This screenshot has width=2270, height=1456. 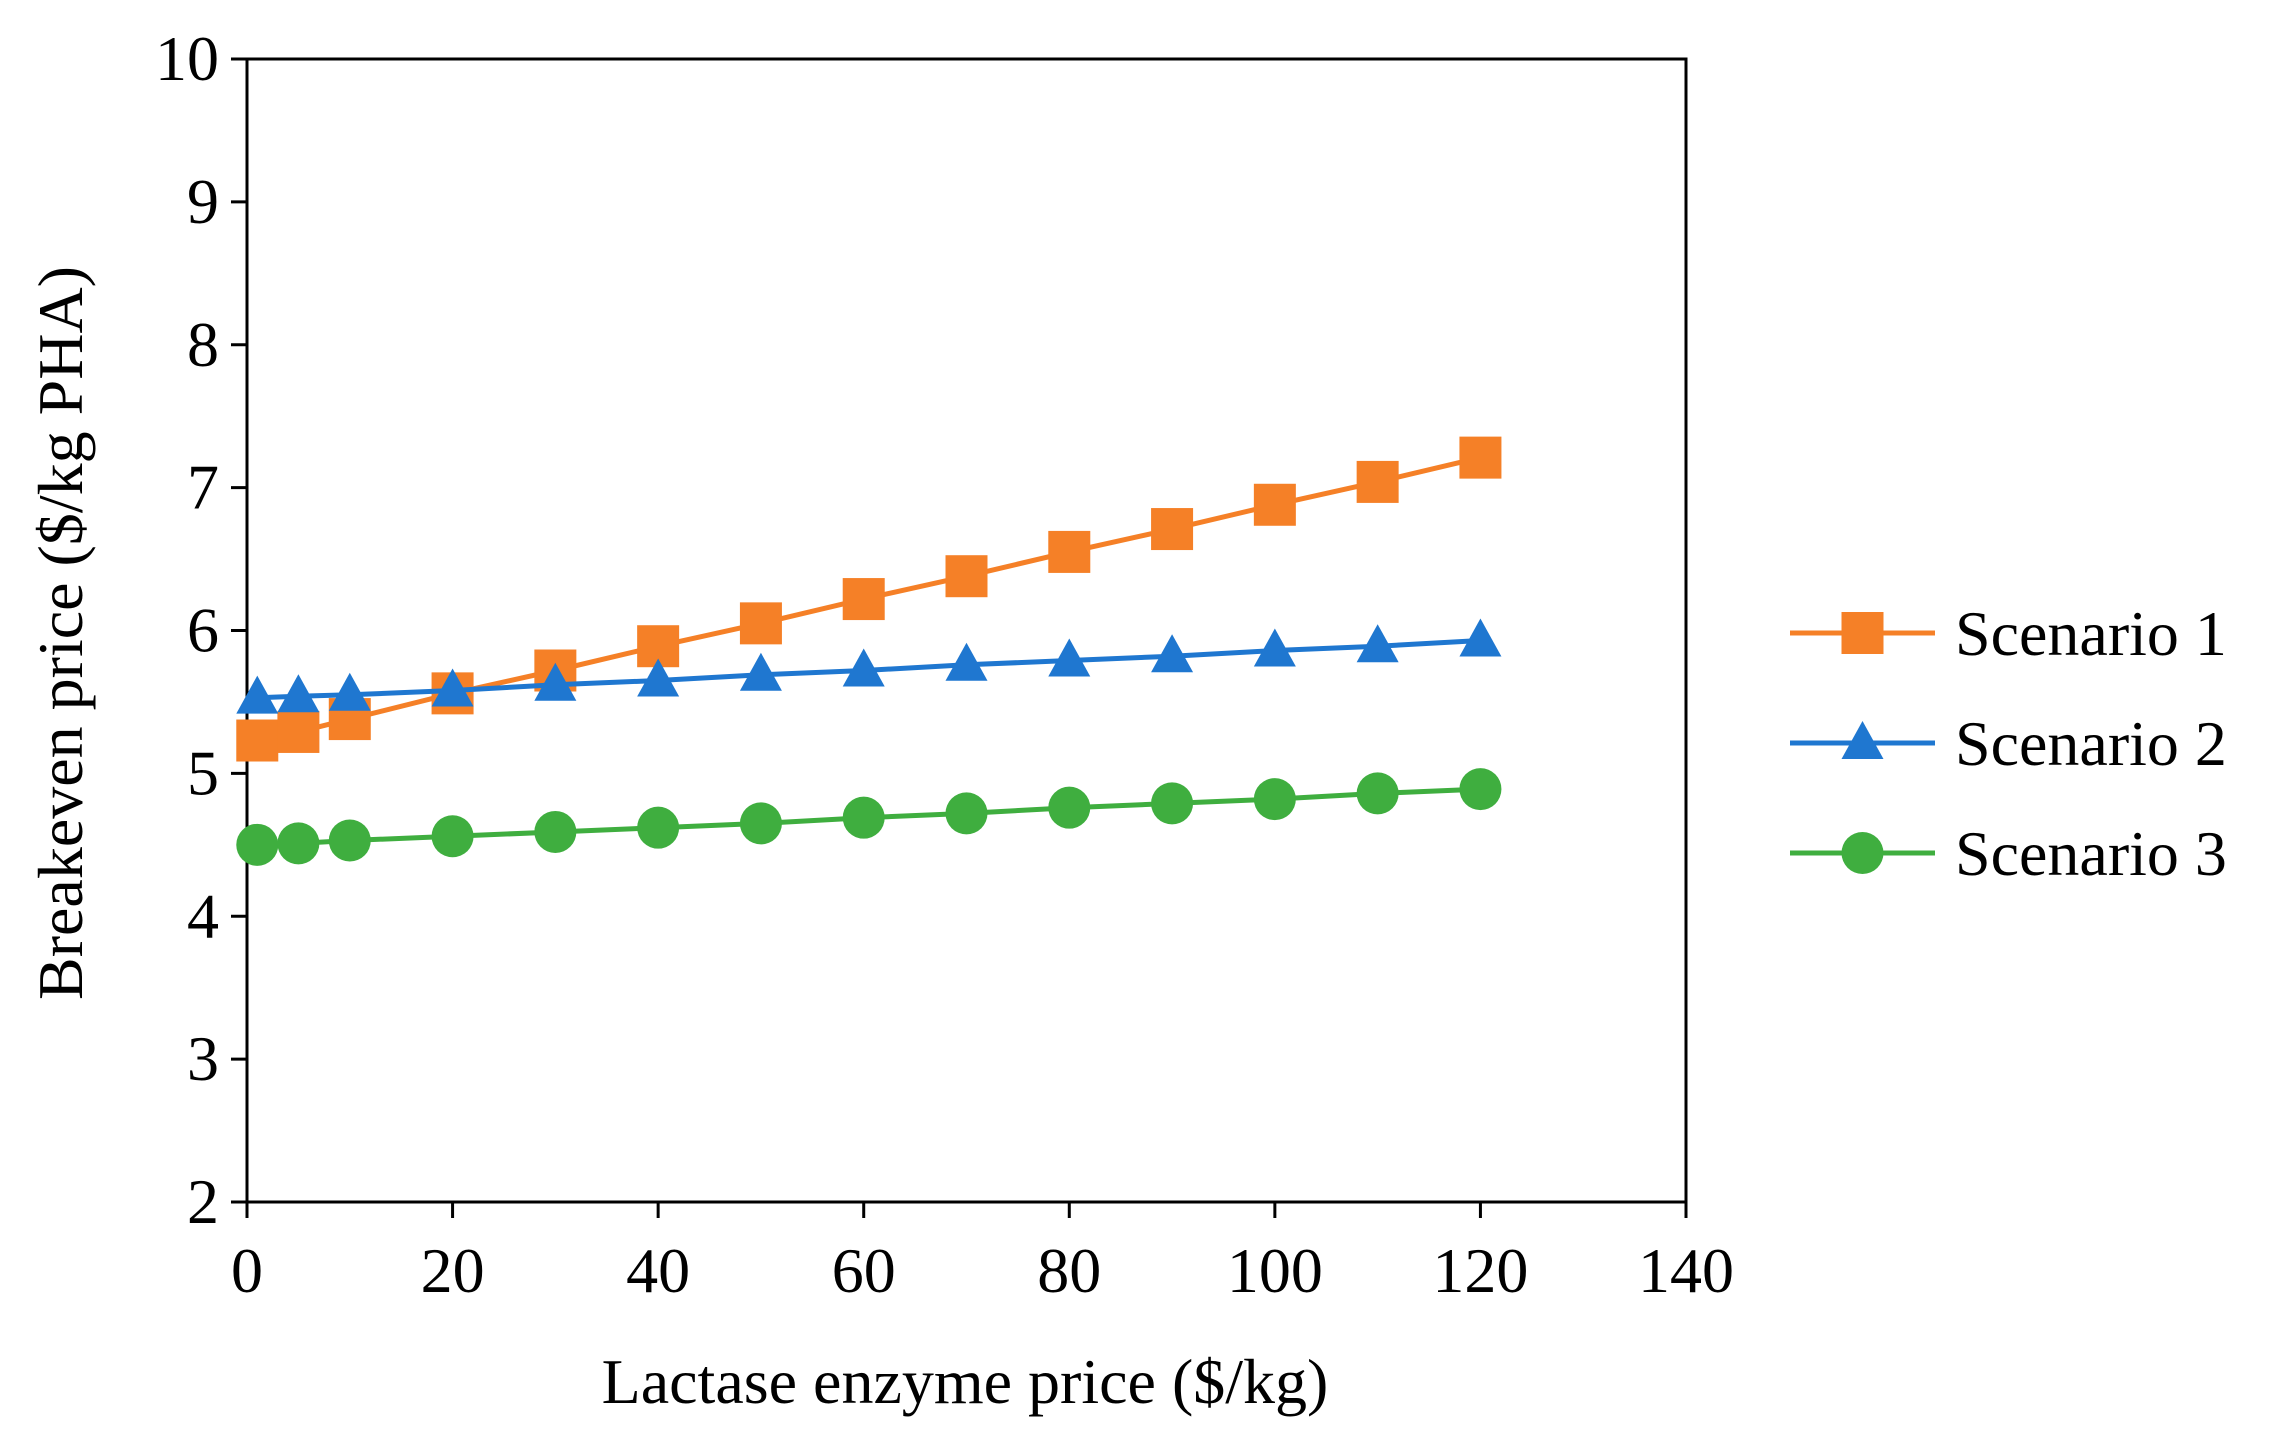 I want to click on legend: Scenario 1 Scenario 2 Scenario 3, so click(x=2008, y=743).